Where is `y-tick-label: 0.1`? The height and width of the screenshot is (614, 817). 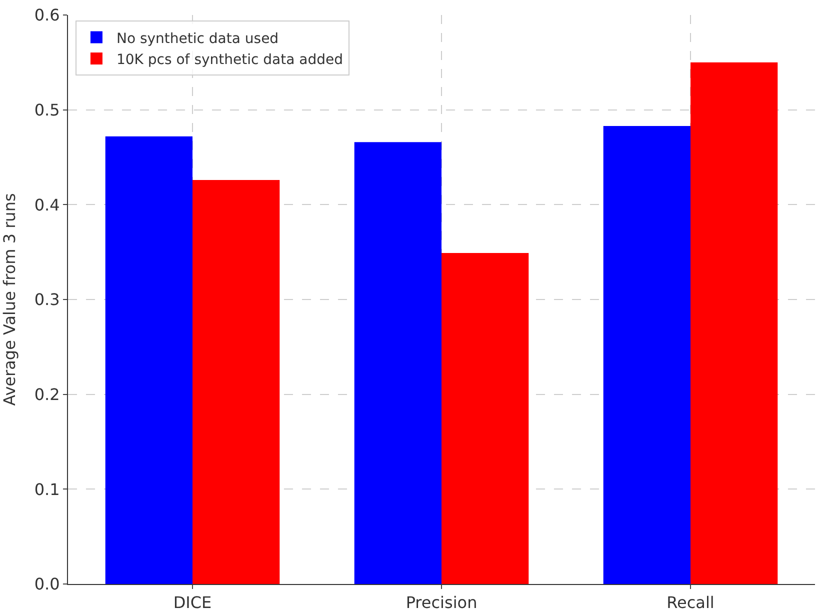
y-tick-label: 0.1 is located at coordinates (47, 489).